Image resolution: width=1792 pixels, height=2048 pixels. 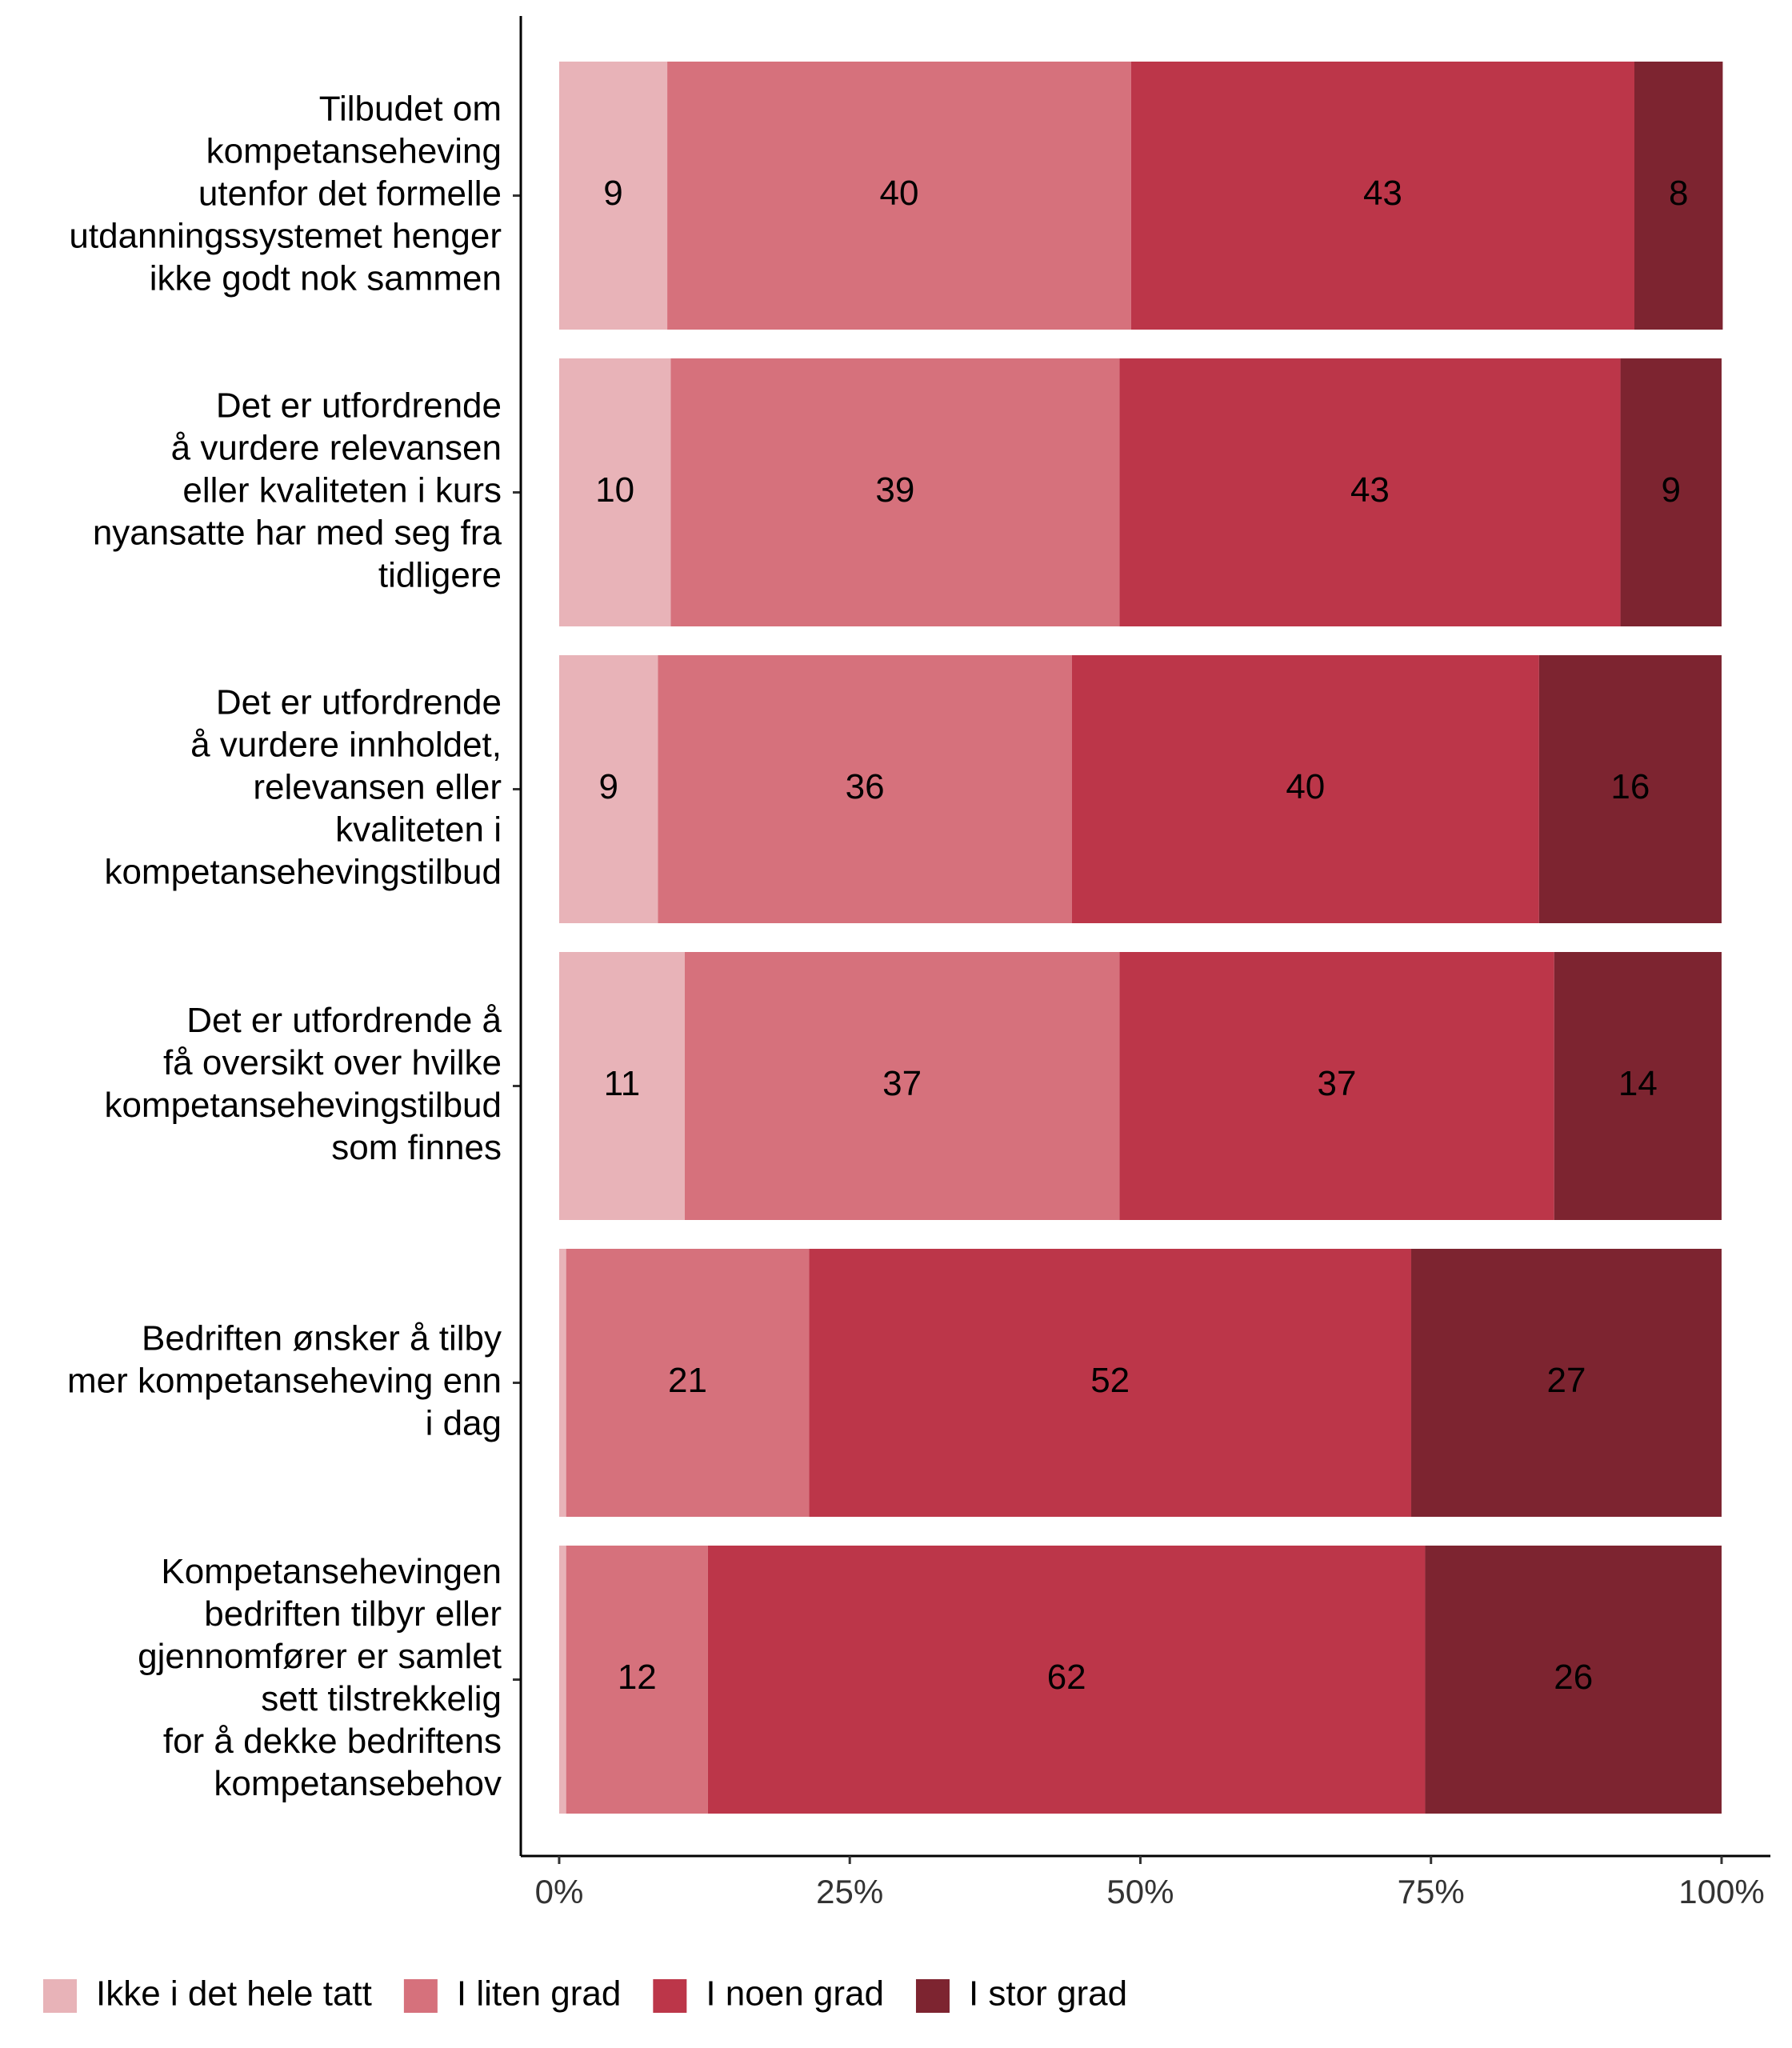 I want to click on data-label: 27, so click(x=1566, y=1380).